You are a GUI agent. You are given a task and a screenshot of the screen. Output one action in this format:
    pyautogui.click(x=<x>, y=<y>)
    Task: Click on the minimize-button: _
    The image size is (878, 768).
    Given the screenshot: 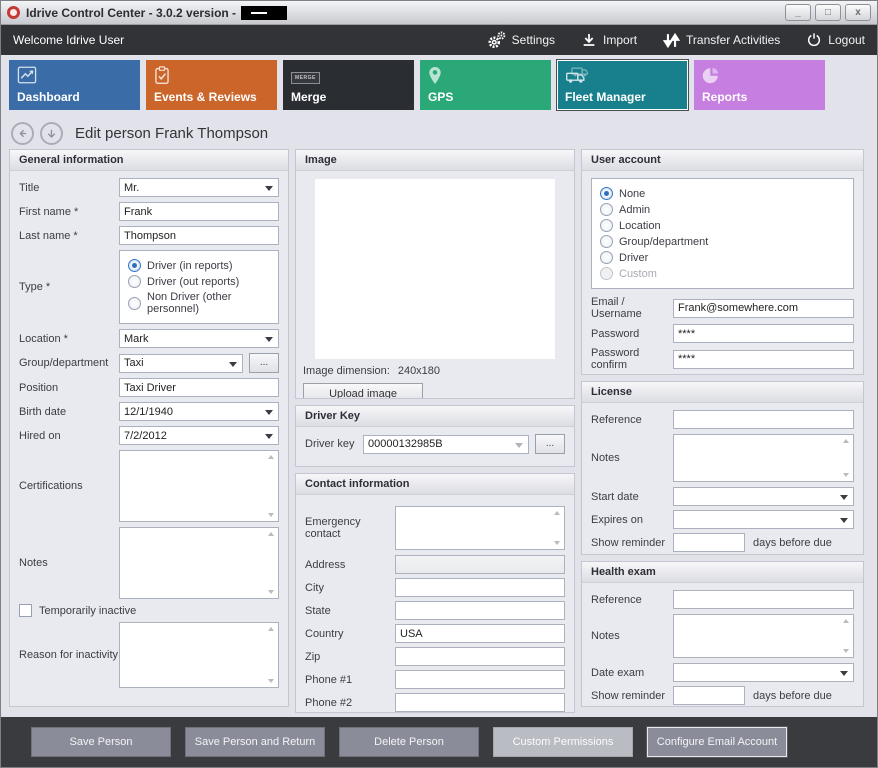 What is the action you would take?
    pyautogui.click(x=798, y=12)
    